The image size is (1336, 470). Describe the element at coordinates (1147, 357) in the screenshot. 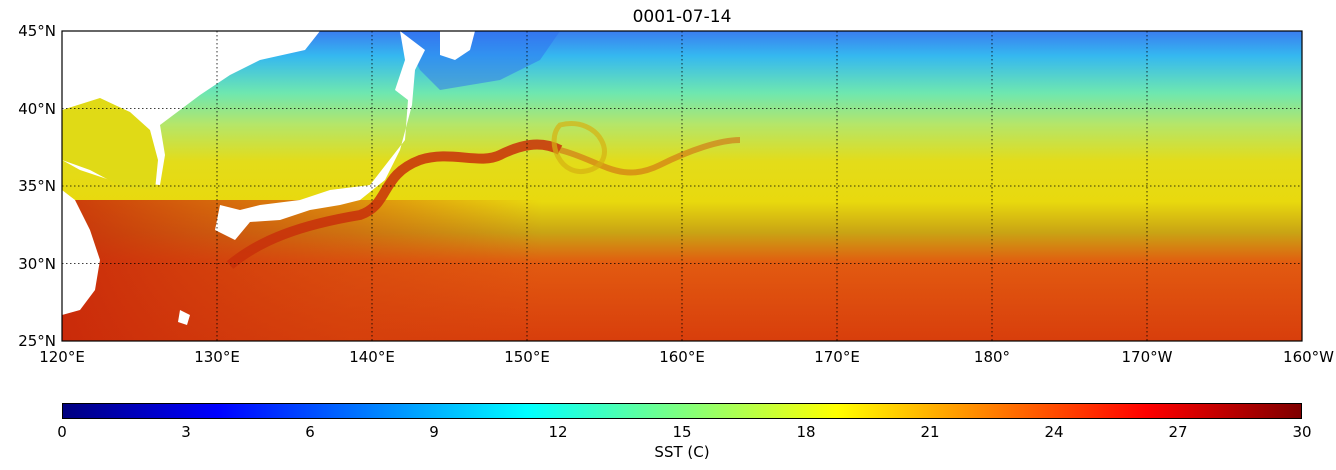

I see `lon-tick-label: 170°W` at that location.